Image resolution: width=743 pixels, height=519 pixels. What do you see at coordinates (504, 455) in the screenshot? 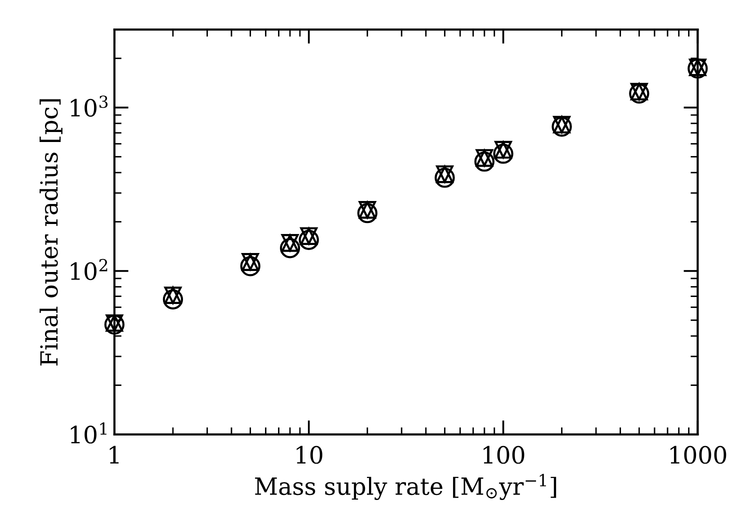
I see `x-tick-label: 100` at bounding box center [504, 455].